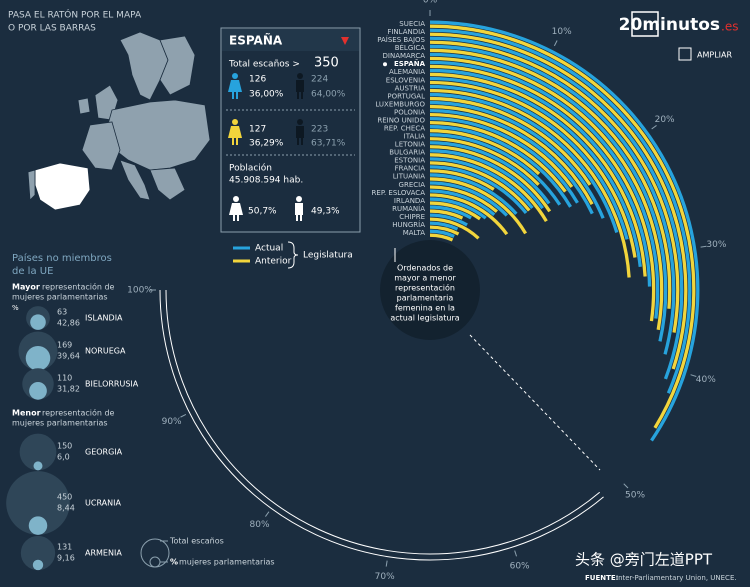 This screenshot has height=587, width=750. What do you see at coordinates (401, 120) in the screenshot?
I see `country-label: REINO UNIDO` at bounding box center [401, 120].